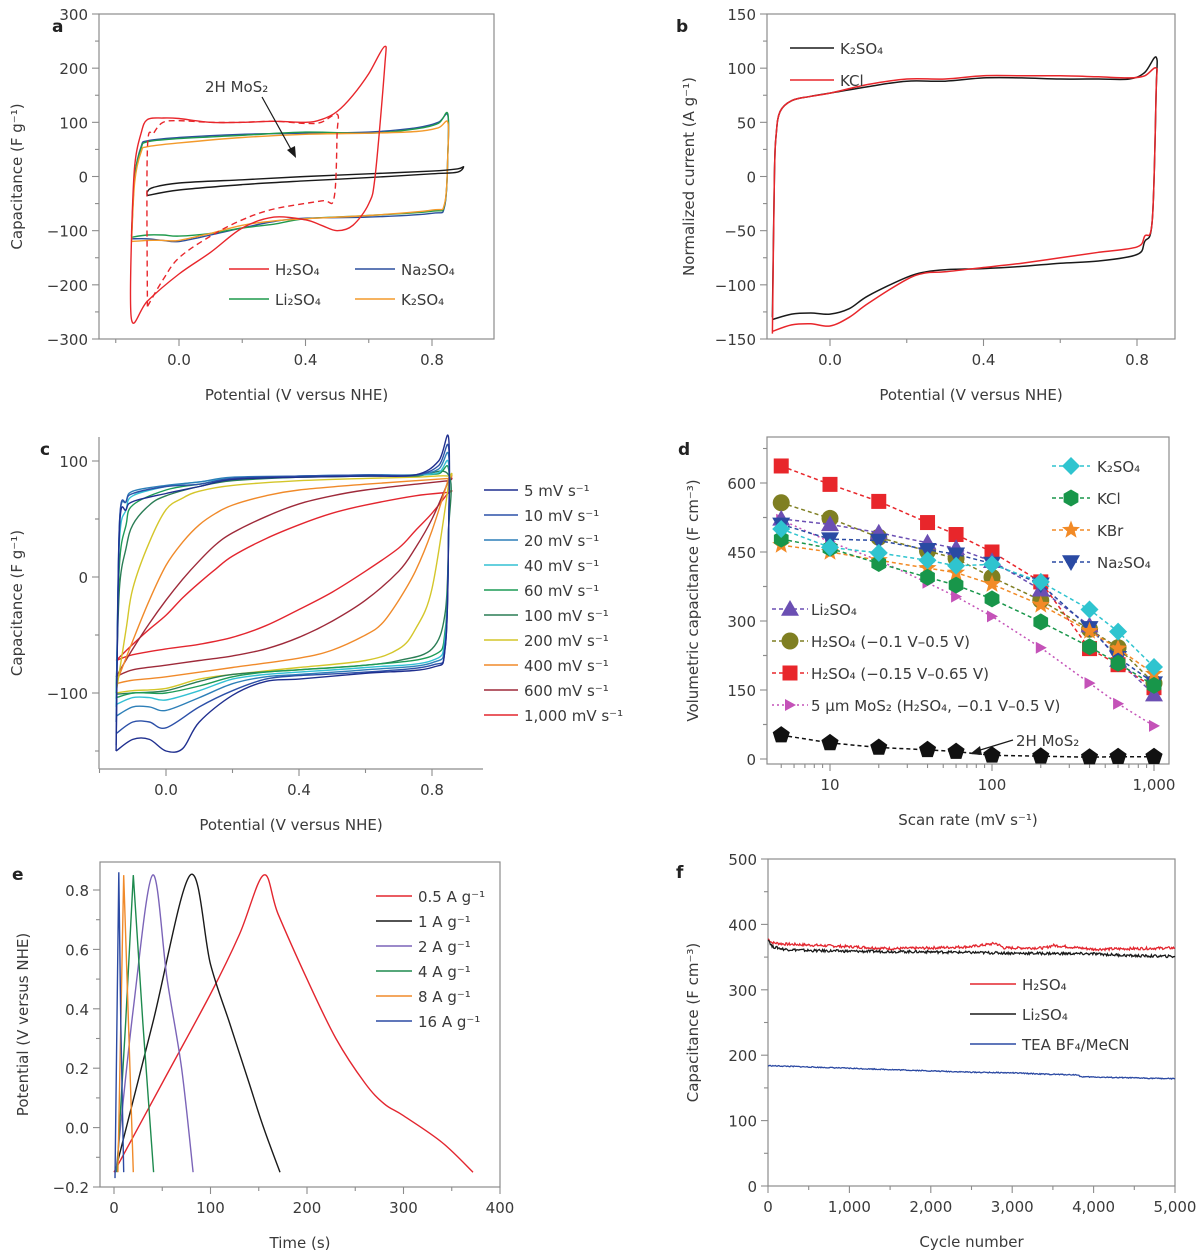 This screenshot has width=1200, height=1256. What do you see at coordinates (423, 922) in the screenshot?
I see `legend-item: 1 A g⁻¹` at bounding box center [423, 922].